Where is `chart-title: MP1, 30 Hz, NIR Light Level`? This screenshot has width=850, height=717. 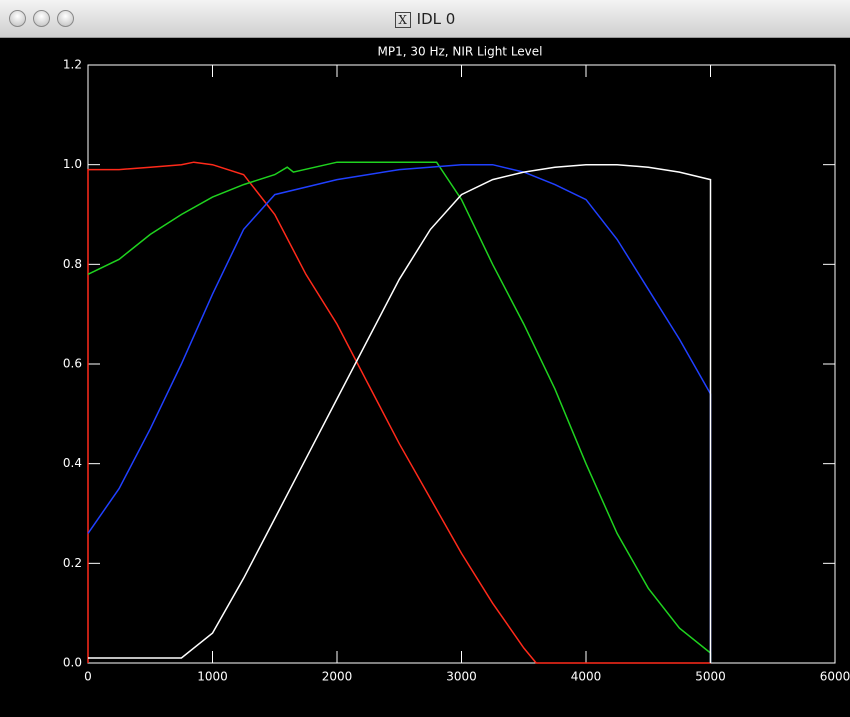
chart-title: MP1, 30 Hz, NIR Light Level is located at coordinates (460, 52).